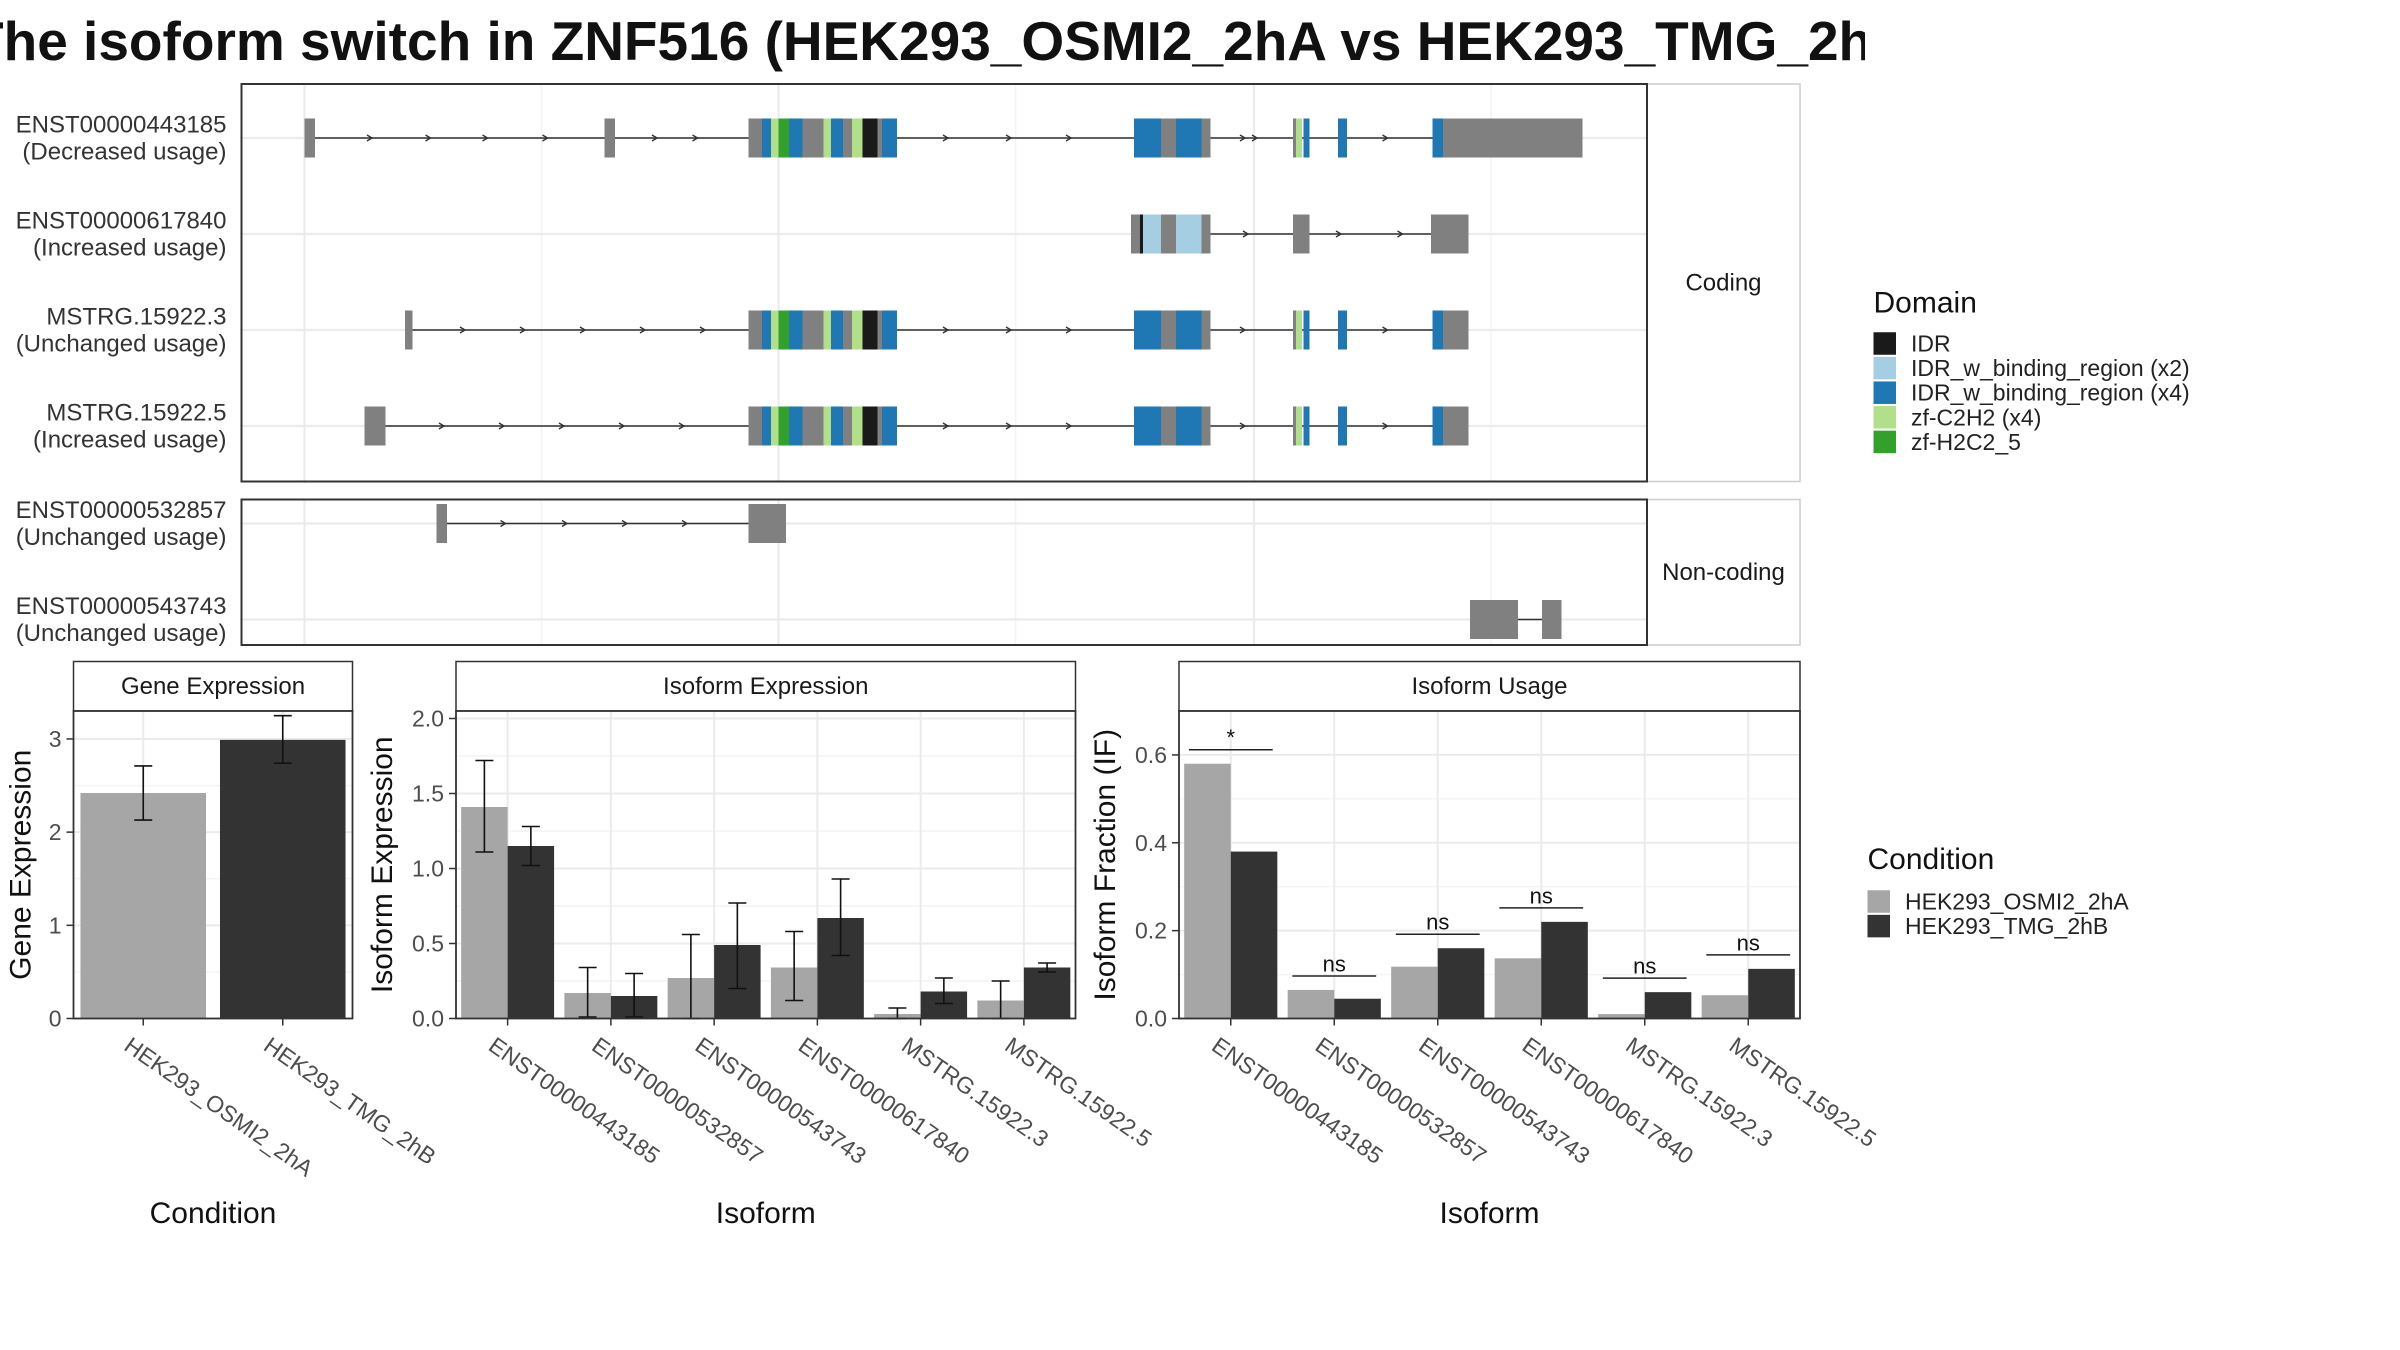 The width and height of the screenshot is (2400, 1350). What do you see at coordinates (121, 510) in the screenshot?
I see `isoform-id-label: ENST00000532857` at bounding box center [121, 510].